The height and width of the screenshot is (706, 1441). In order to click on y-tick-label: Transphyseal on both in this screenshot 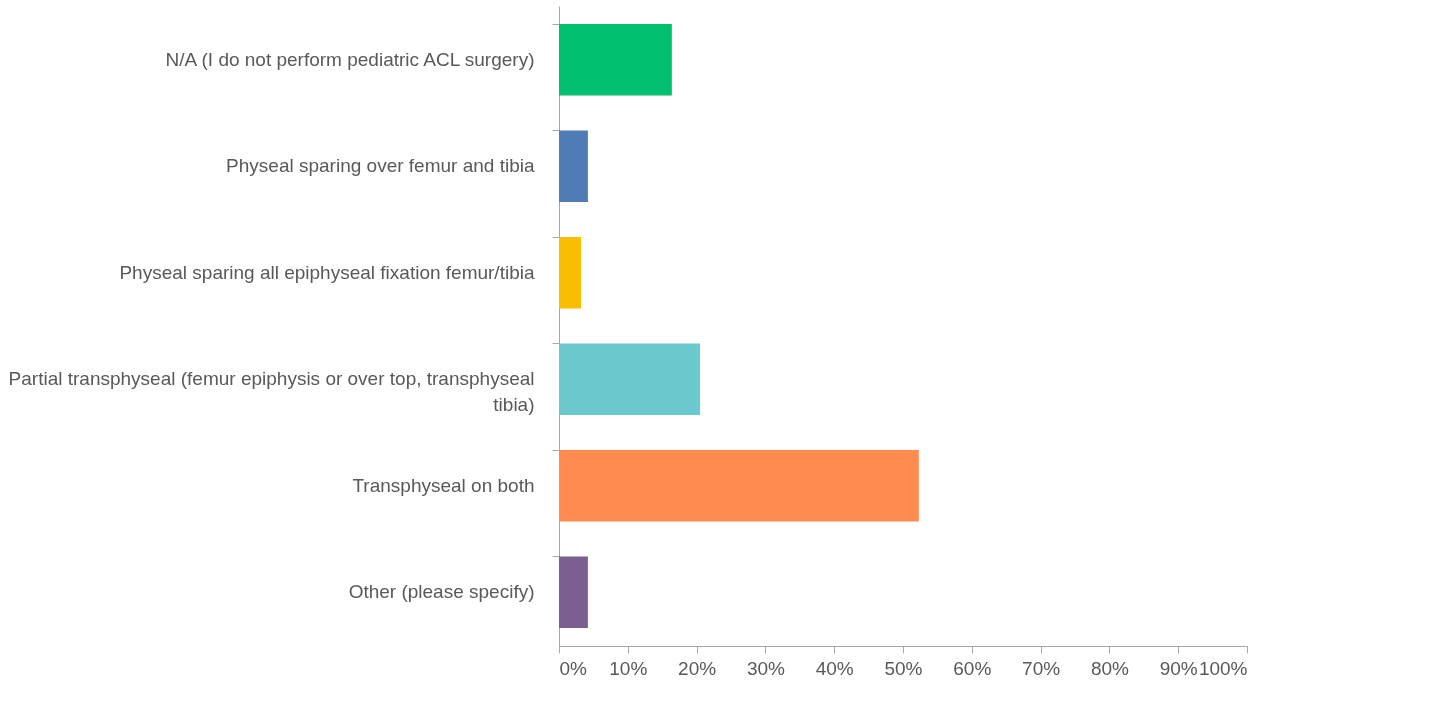, I will do `click(443, 485)`.